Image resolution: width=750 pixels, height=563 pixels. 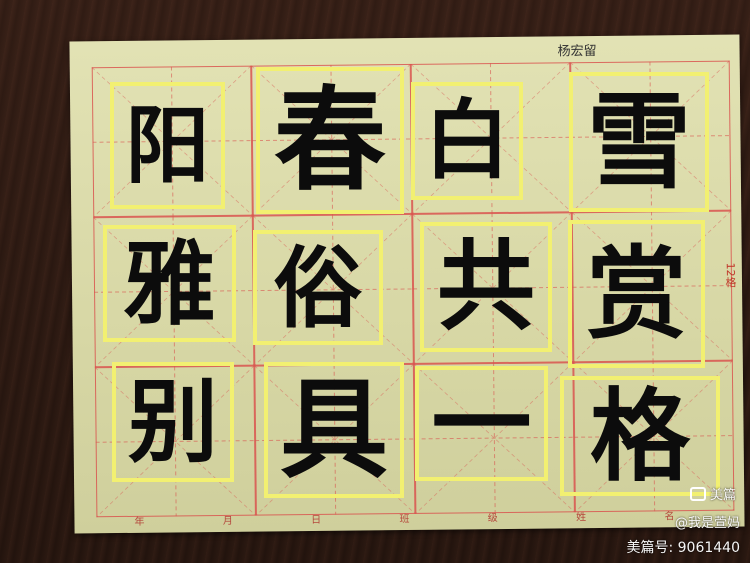 I want to click on brush-character: 具, so click(x=333, y=430).